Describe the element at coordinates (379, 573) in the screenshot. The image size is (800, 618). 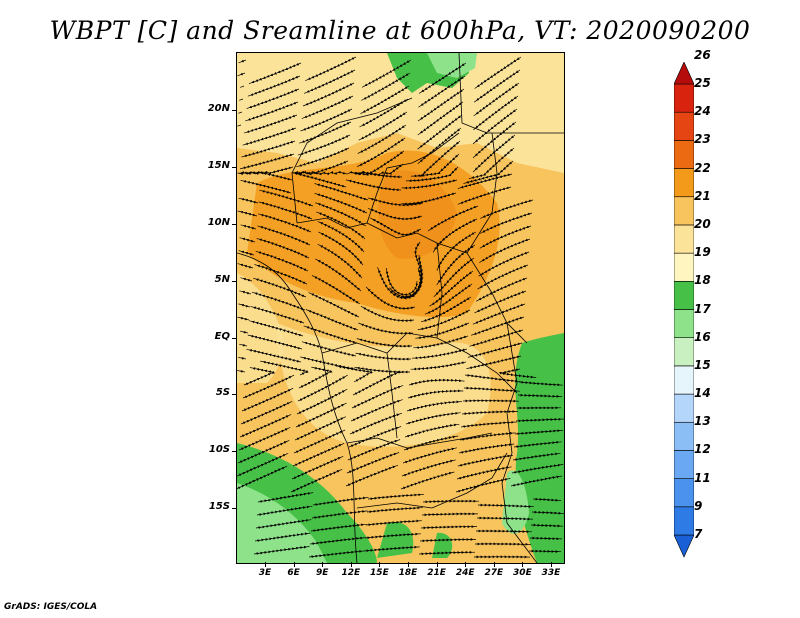
I see `lon-label-15e: 15E` at that location.